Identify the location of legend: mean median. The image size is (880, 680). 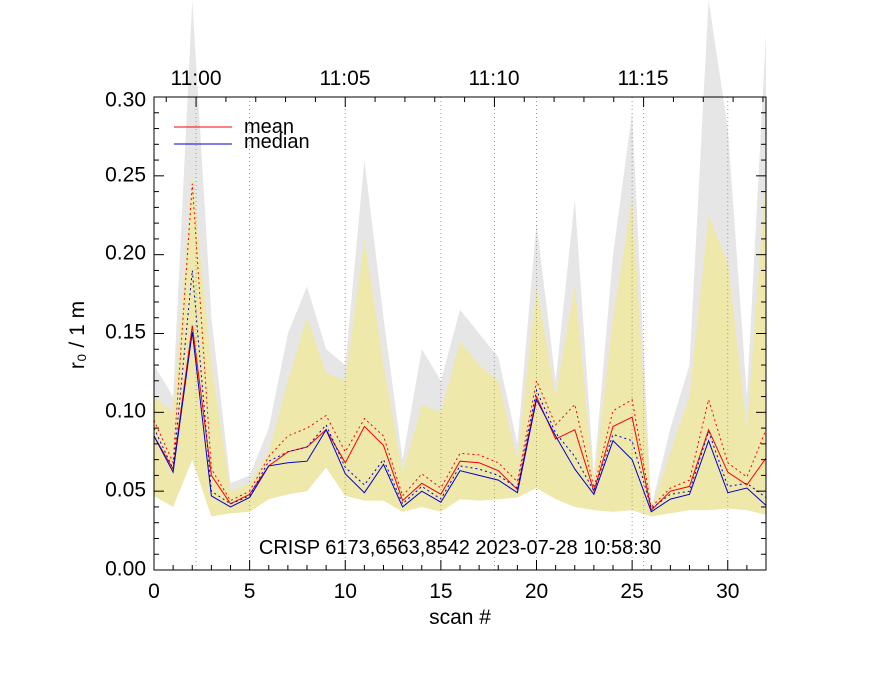
(242, 134).